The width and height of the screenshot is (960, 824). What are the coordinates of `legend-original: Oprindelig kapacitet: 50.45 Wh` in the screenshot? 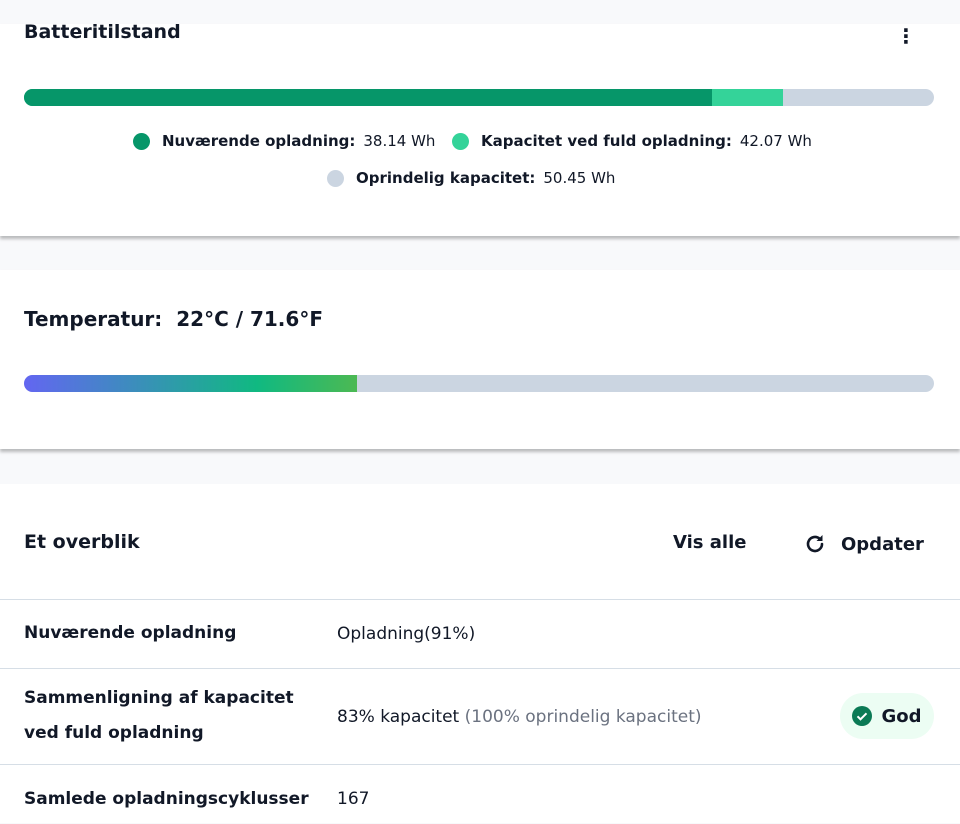 It's located at (471, 178).